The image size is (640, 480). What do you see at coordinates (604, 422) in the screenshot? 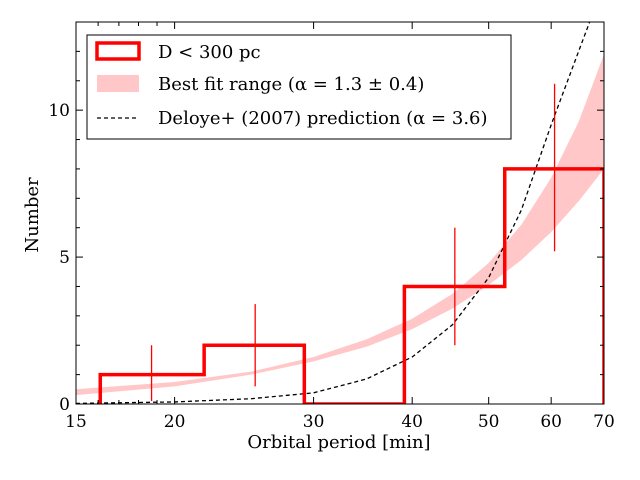
I see `x-tick-label-70: 70` at bounding box center [604, 422].